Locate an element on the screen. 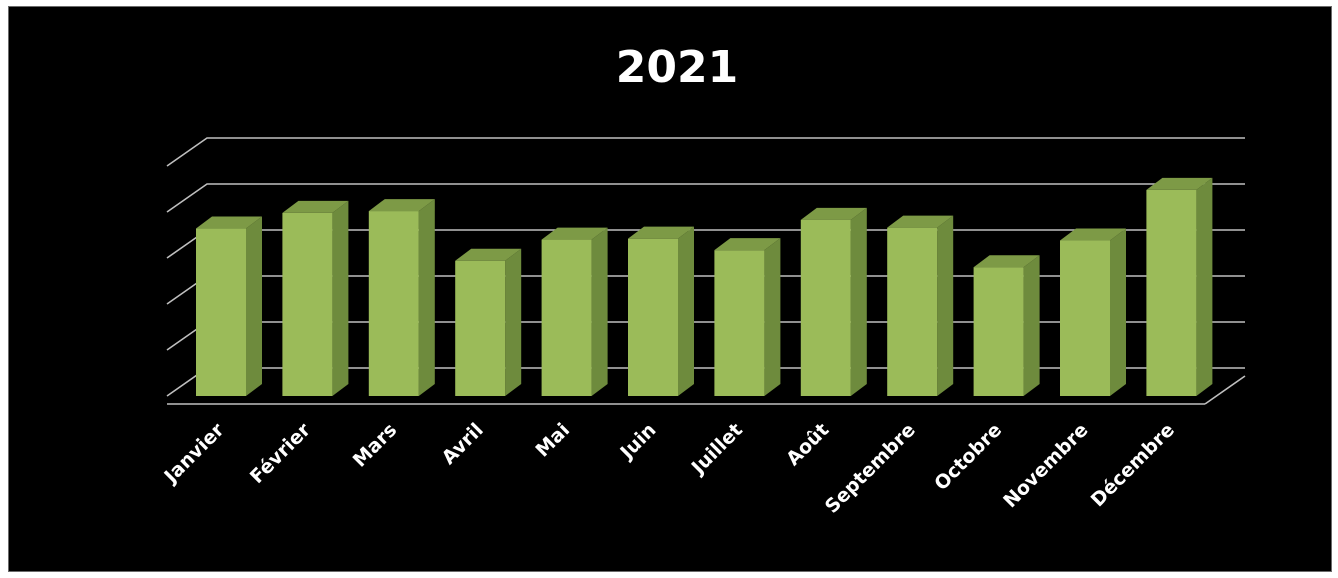 Image resolution: width=1338 pixels, height=578 pixels. category-label: Août is located at coordinates (807, 444).